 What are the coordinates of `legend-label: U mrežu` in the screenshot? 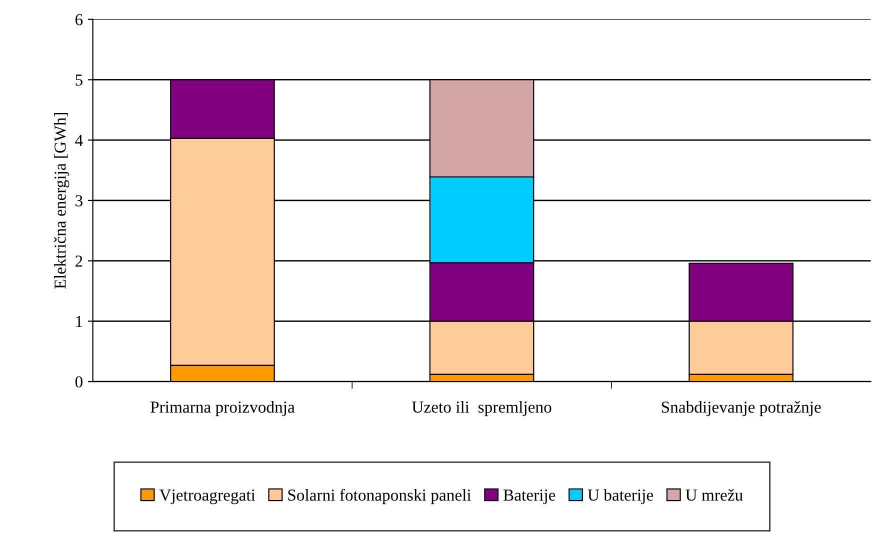 It's located at (714, 494).